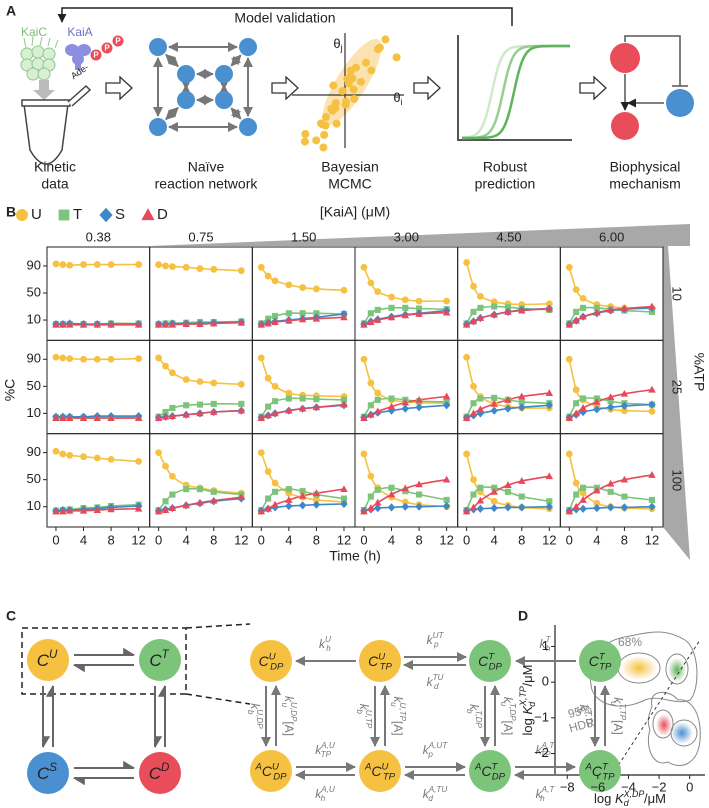 The image size is (709, 808). Describe the element at coordinates (379, 47) in the screenshot. I see `sample-dot` at that location.